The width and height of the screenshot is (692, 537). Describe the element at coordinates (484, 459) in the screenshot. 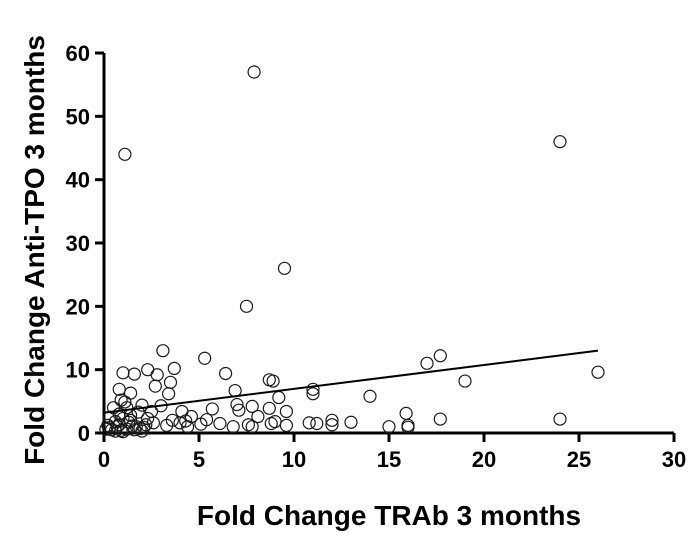

I see `x-tick-label: 20` at that location.